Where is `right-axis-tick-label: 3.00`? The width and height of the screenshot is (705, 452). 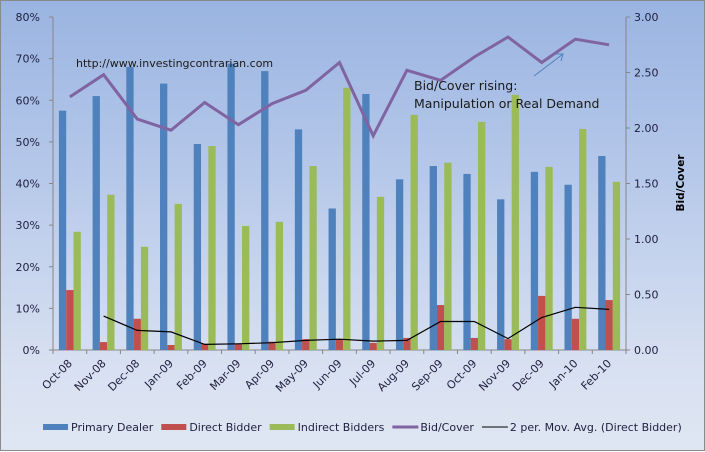
right-axis-tick-label: 3.00 is located at coordinates (646, 17).